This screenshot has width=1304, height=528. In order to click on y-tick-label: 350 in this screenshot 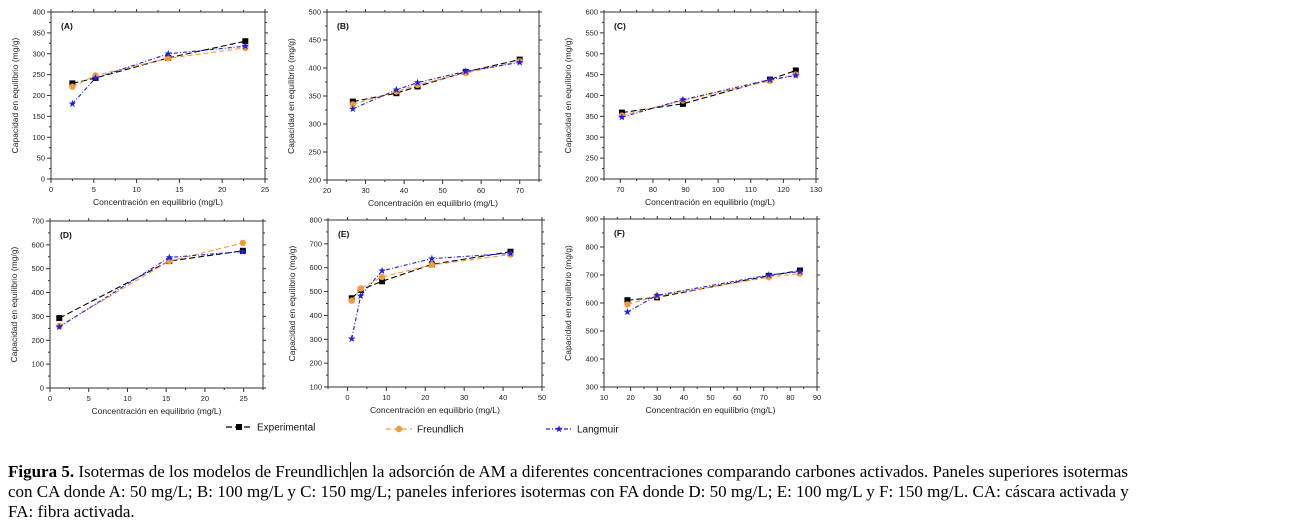, I will do `click(314, 96)`.